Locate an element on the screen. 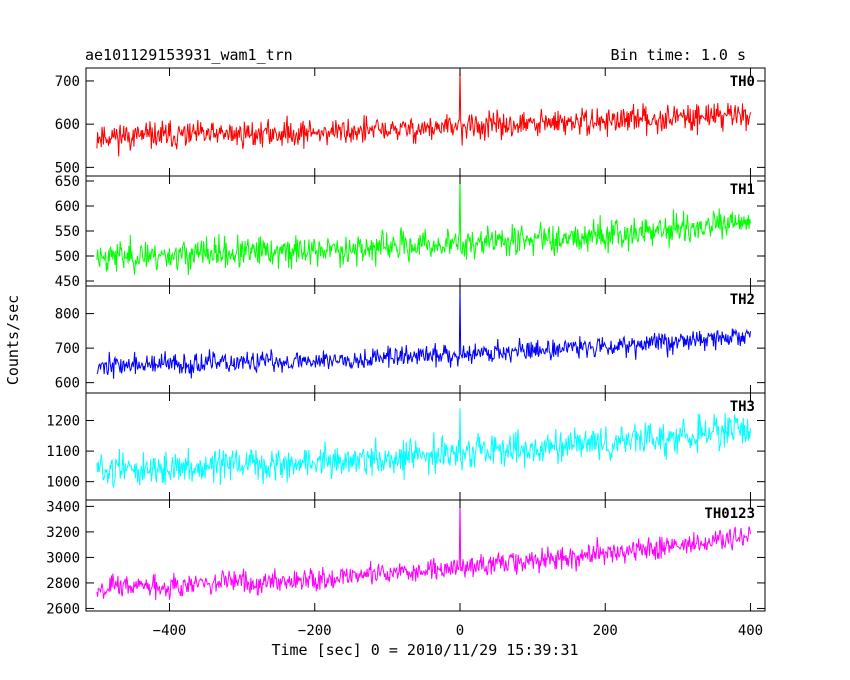  x-axis-label: Time [sec] 0 = 2010/11/29 15:39:31 is located at coordinates (424, 650).